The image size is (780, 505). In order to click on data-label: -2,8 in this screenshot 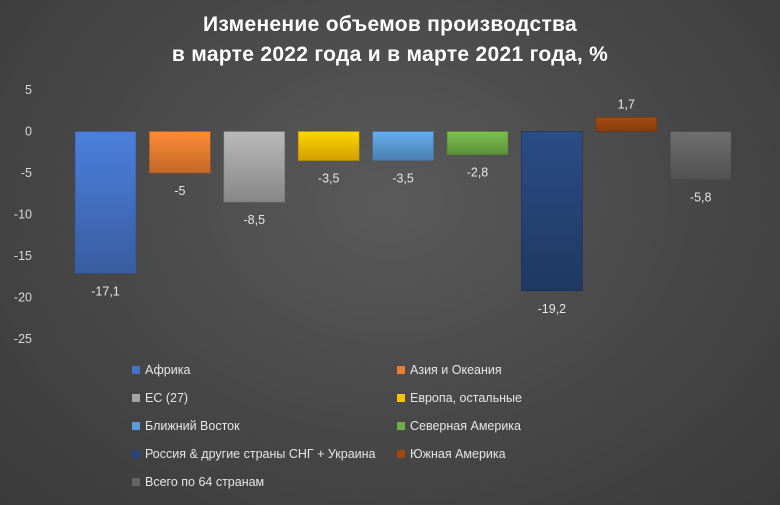, I will do `click(478, 173)`.